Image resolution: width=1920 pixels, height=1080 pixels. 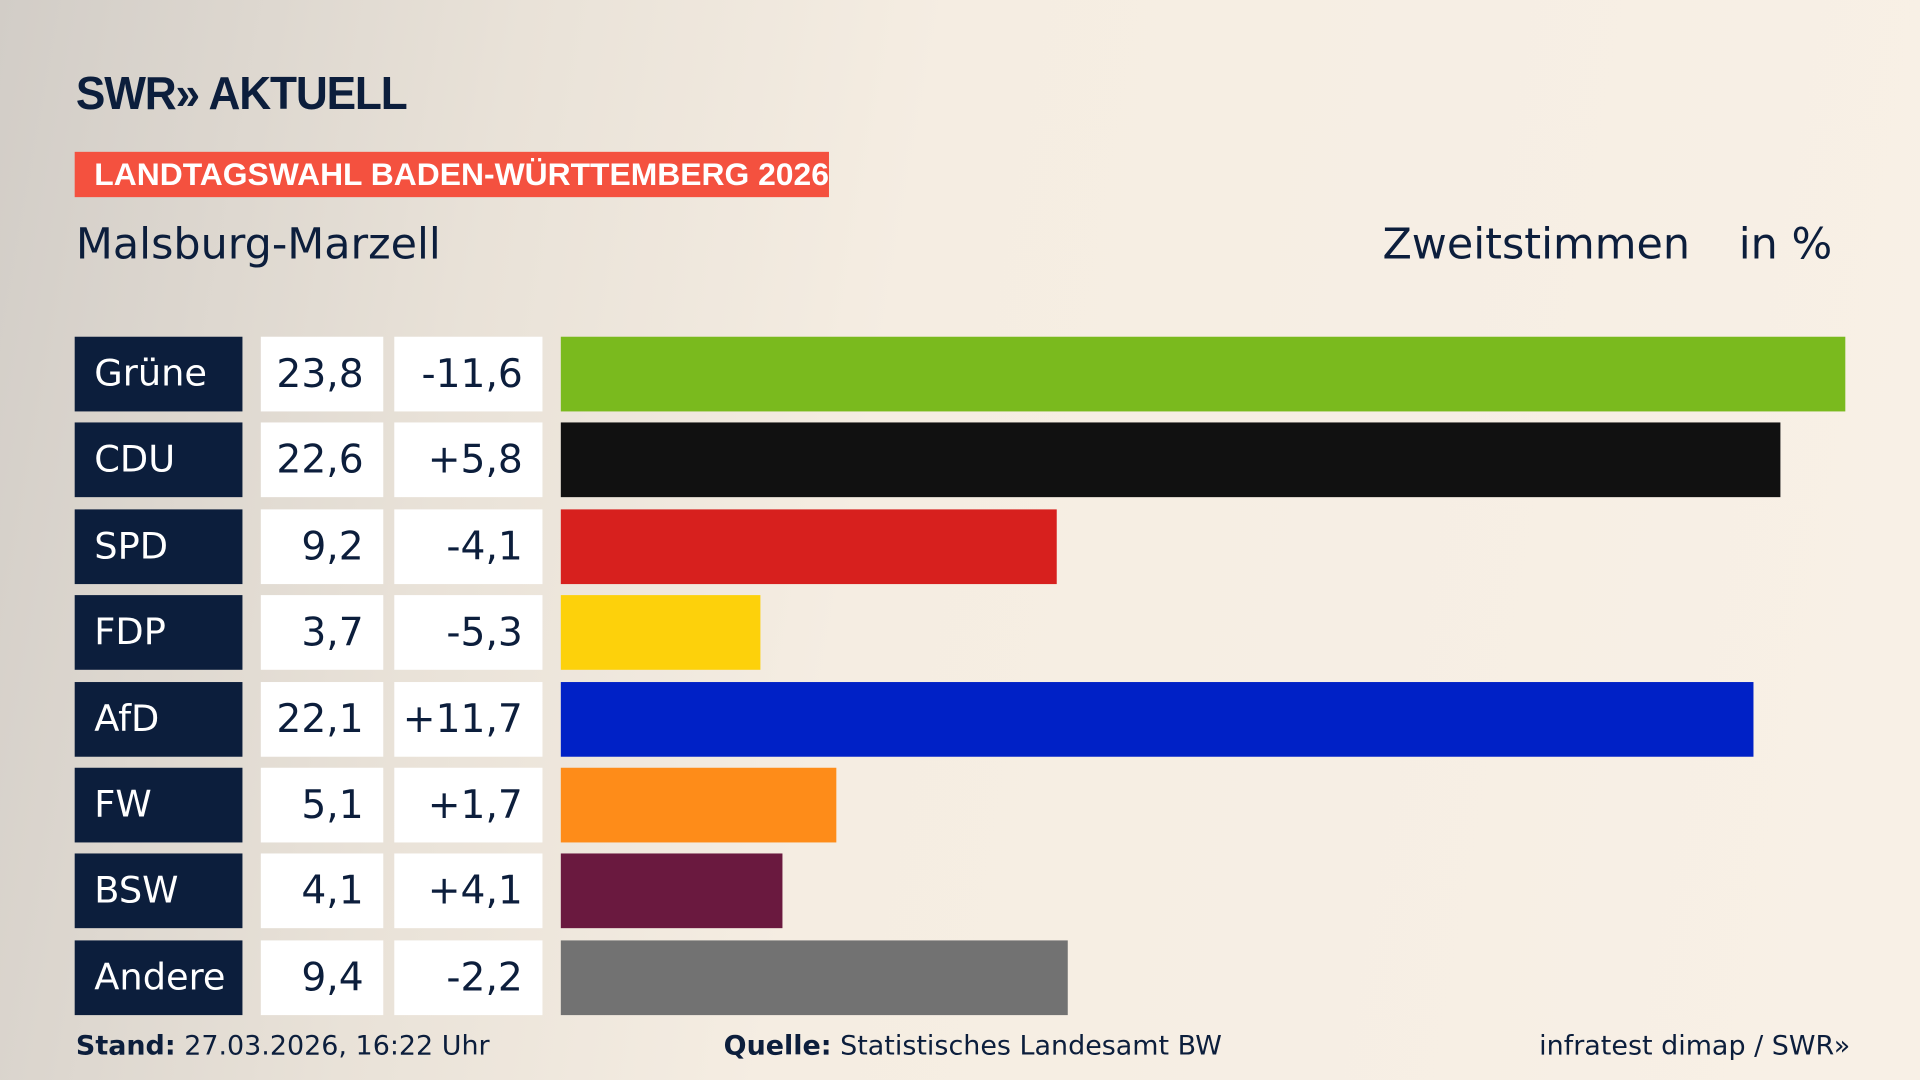 What do you see at coordinates (1536, 245) in the screenshot?
I see `vote-type-label: Zweitstimmen` at bounding box center [1536, 245].